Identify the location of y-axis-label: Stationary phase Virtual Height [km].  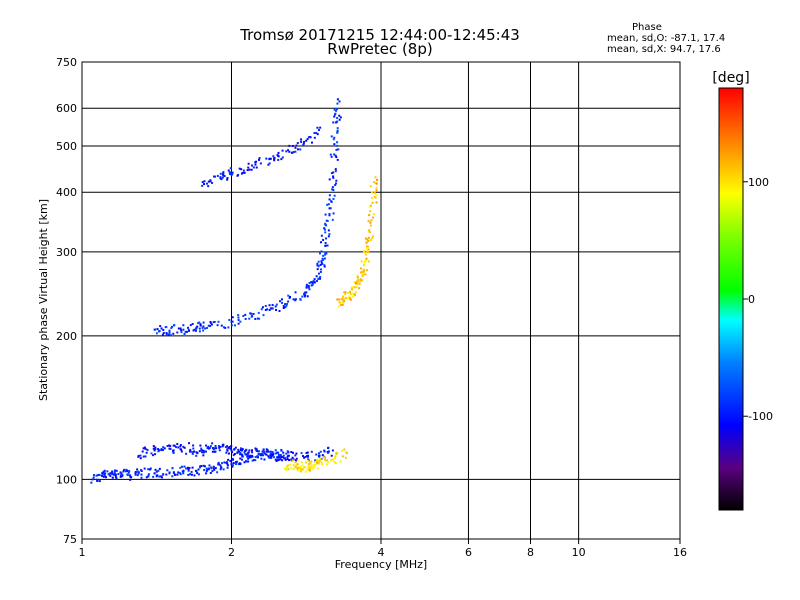
(43, 300).